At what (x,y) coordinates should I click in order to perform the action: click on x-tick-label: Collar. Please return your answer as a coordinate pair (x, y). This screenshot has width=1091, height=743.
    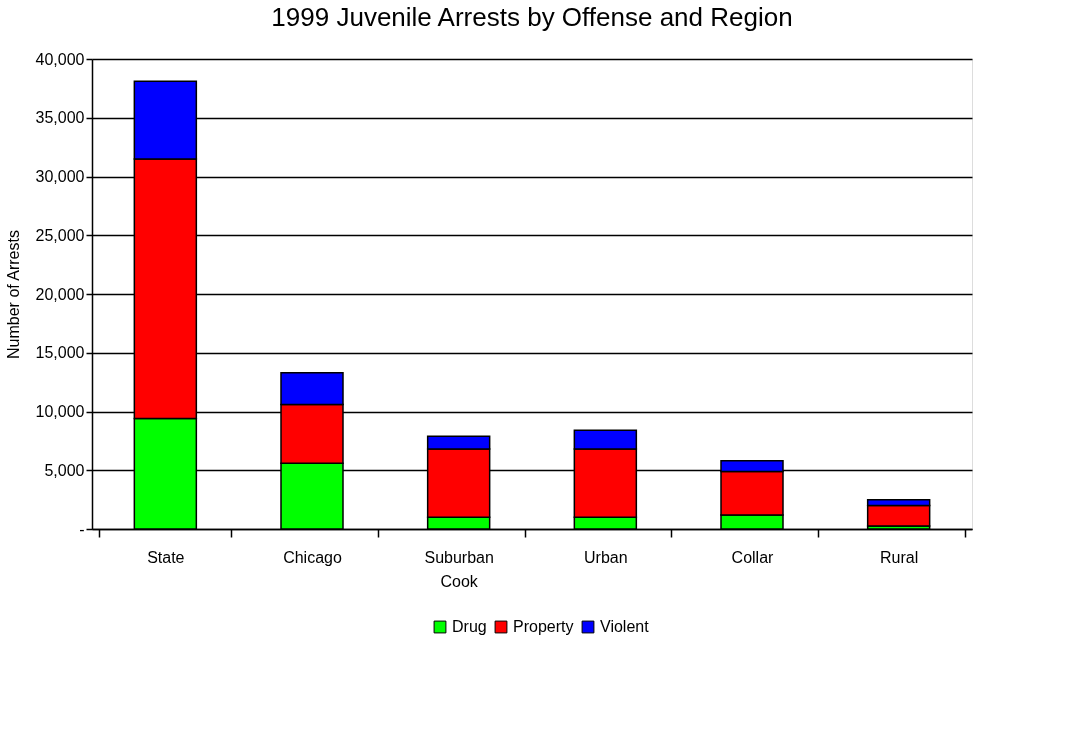
    Looking at the image, I should click on (753, 557).